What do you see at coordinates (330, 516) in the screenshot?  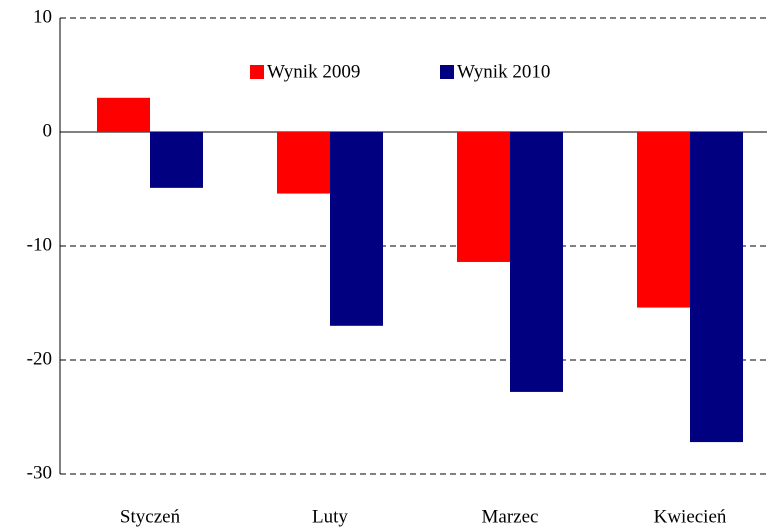 I see `x-tick-label: Luty` at bounding box center [330, 516].